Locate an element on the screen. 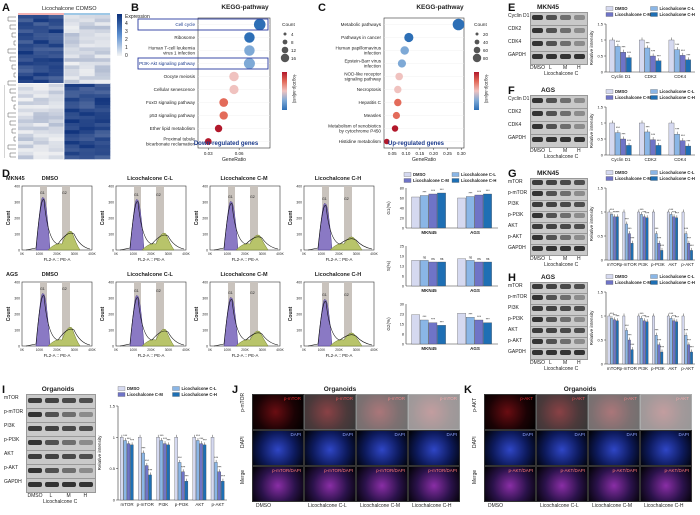  if-image: p-AKT/DAPI is located at coordinates (510, 484).